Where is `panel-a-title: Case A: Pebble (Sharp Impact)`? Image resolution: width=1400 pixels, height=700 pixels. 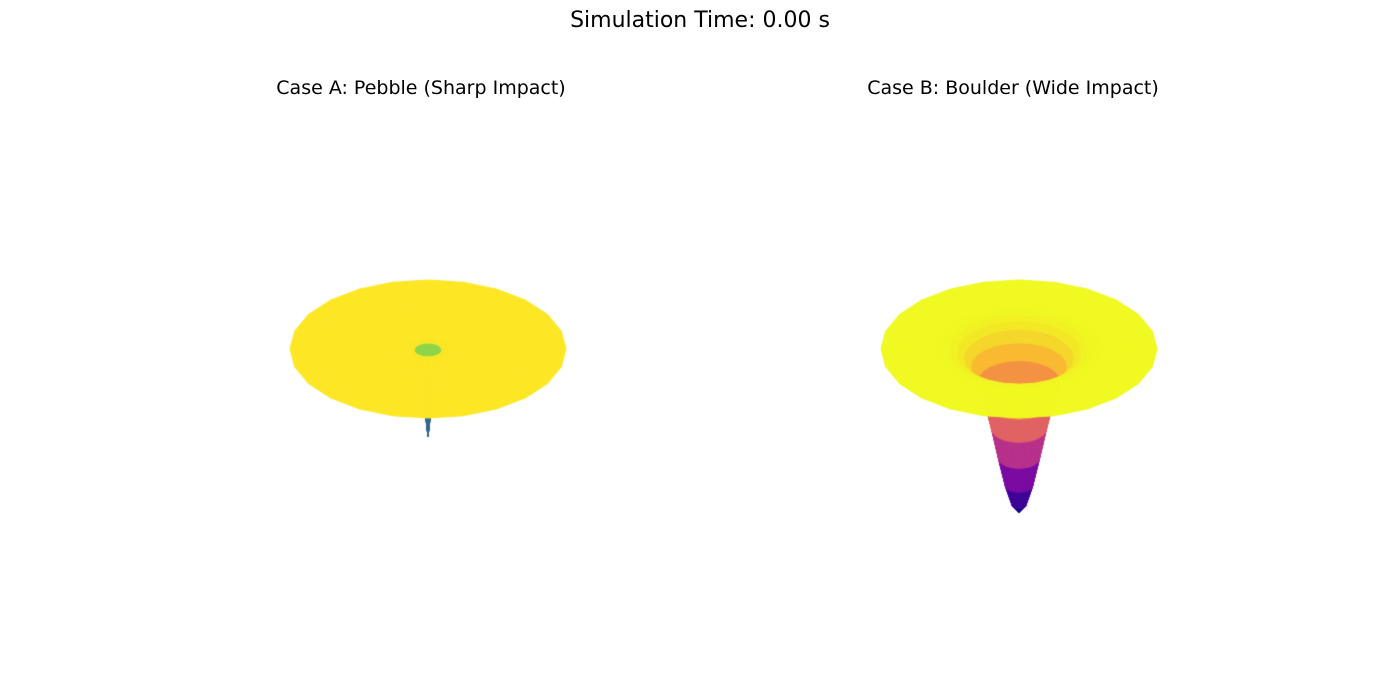 panel-a-title: Case A: Pebble (Sharp Impact) is located at coordinates (421, 88).